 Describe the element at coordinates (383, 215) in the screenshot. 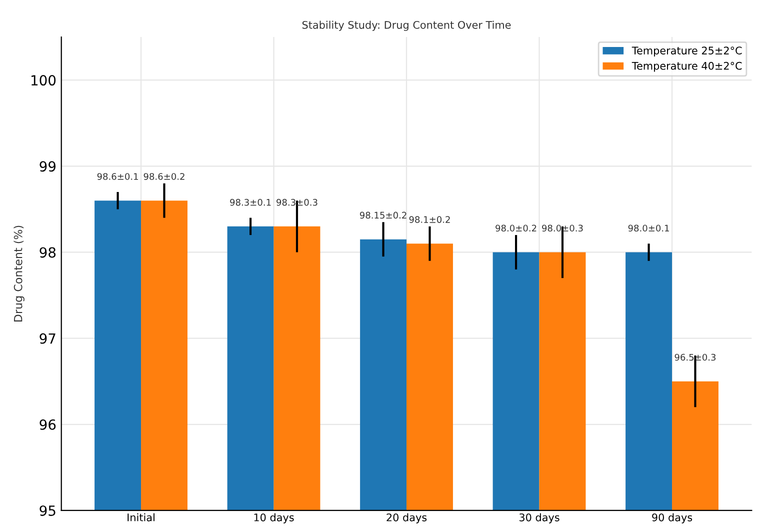

I see `data-label: 98.15±0.2` at that location.